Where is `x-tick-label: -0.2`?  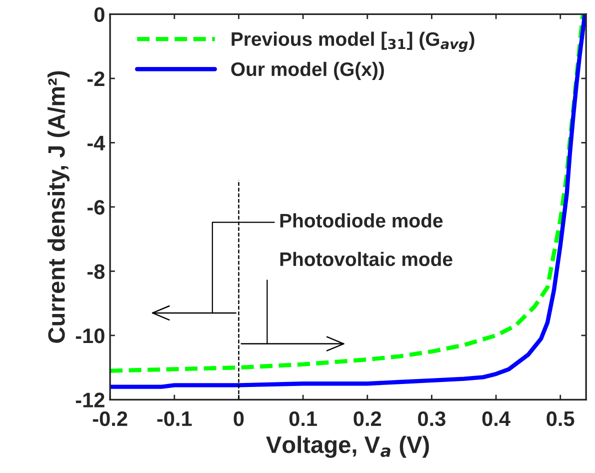
x-tick-label: -0.2 is located at coordinates (110, 418).